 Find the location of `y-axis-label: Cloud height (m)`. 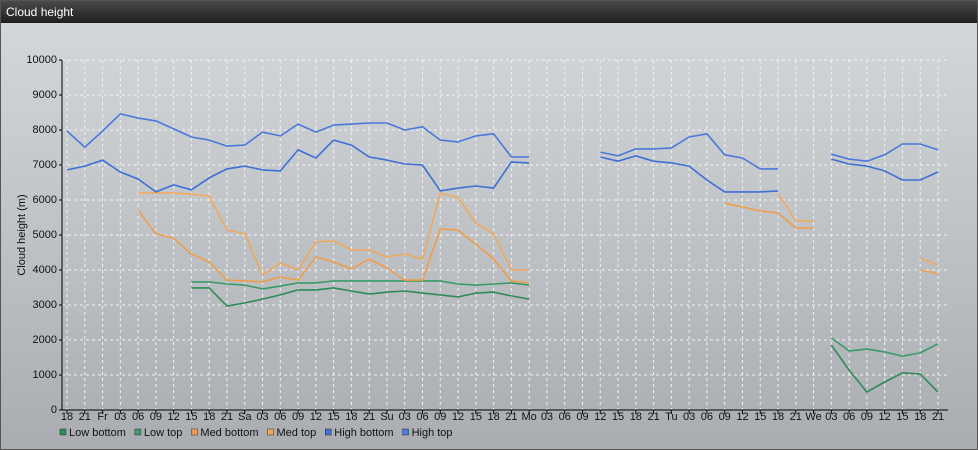

y-axis-label: Cloud height (m) is located at coordinates (22, 234).